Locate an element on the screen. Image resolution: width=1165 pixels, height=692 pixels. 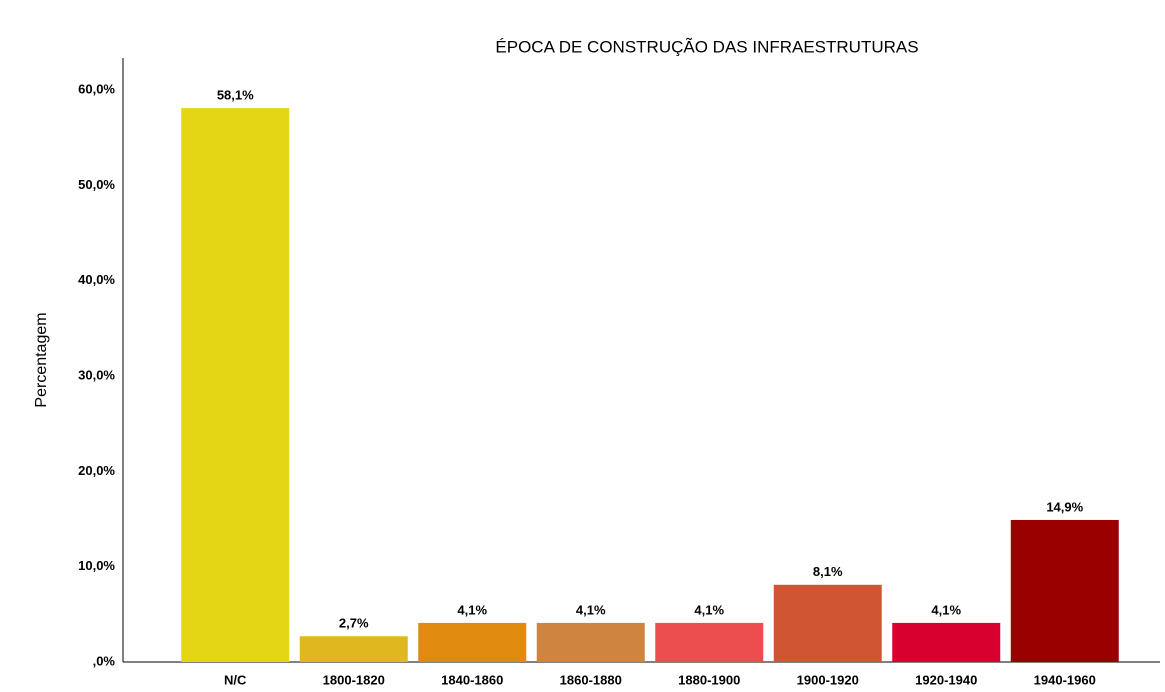
value-label: 2,7% is located at coordinates (354, 623).